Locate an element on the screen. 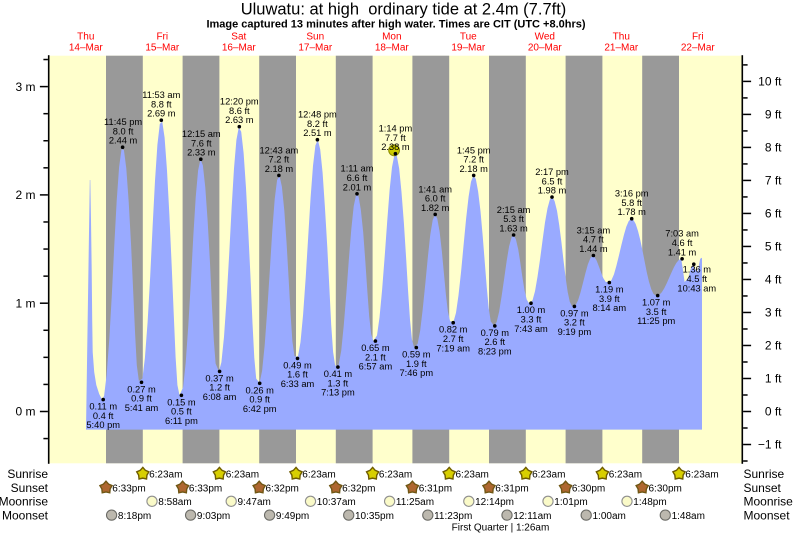 The height and width of the screenshot is (537, 793). svg-text: 11:45 pm is located at coordinates (123, 122).